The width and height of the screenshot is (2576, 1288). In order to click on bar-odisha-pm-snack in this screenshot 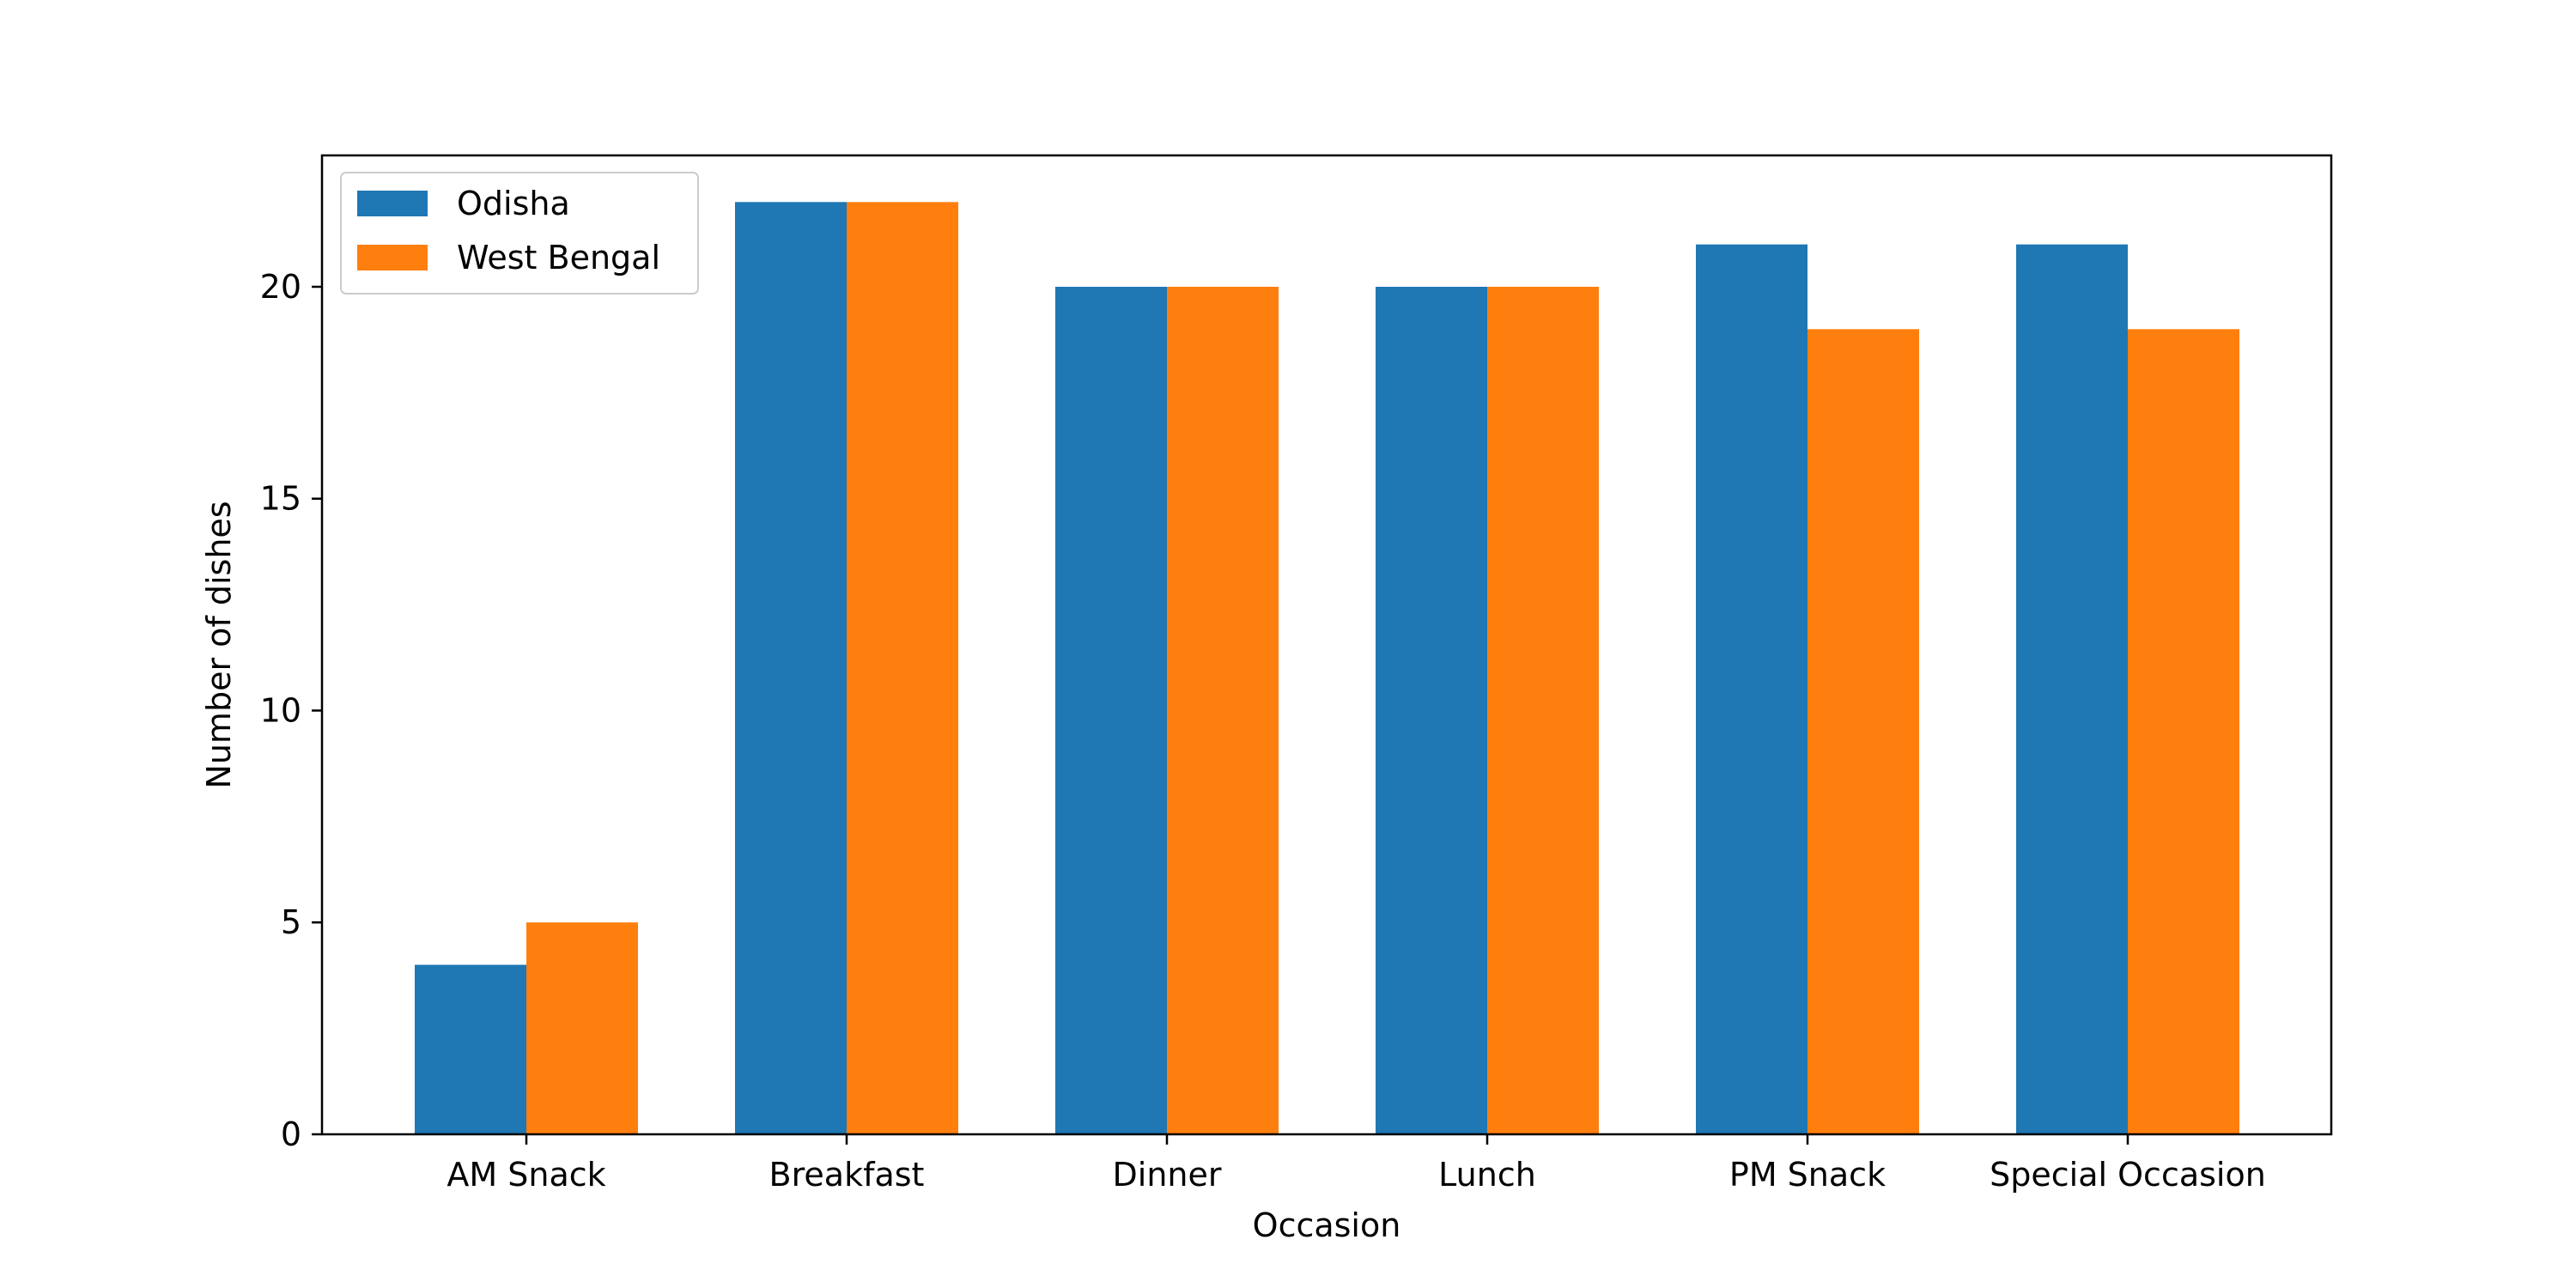, I will do `click(1751, 689)`.